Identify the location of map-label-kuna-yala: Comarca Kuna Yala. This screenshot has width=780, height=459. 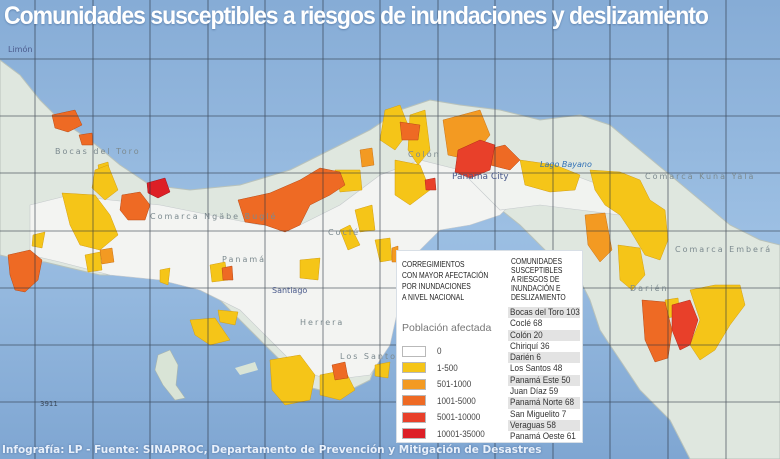
(700, 176).